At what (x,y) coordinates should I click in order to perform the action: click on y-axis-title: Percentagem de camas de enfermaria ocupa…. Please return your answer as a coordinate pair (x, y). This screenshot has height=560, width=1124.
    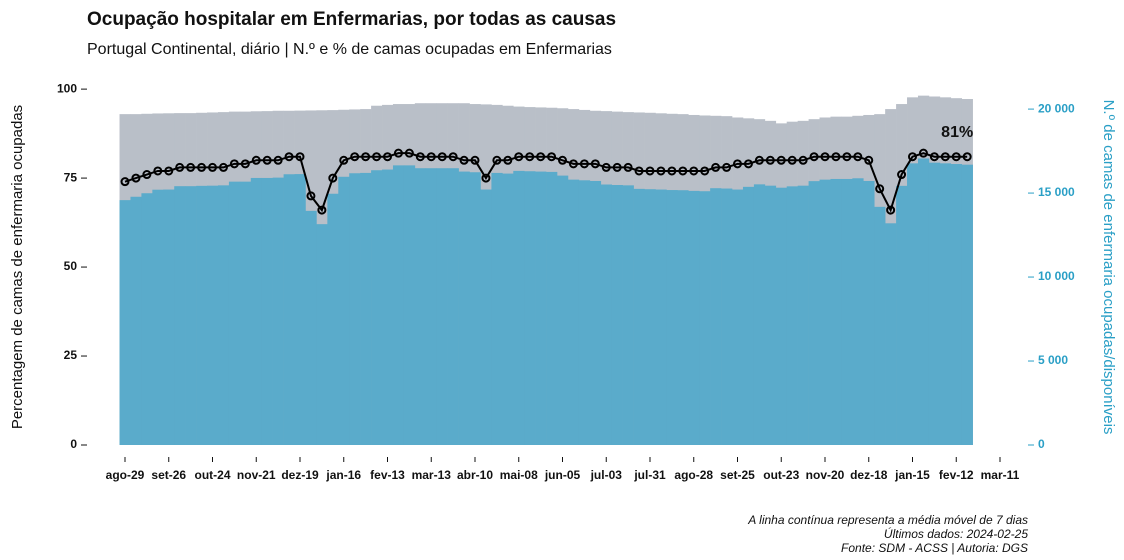
    Looking at the image, I should click on (17, 267).